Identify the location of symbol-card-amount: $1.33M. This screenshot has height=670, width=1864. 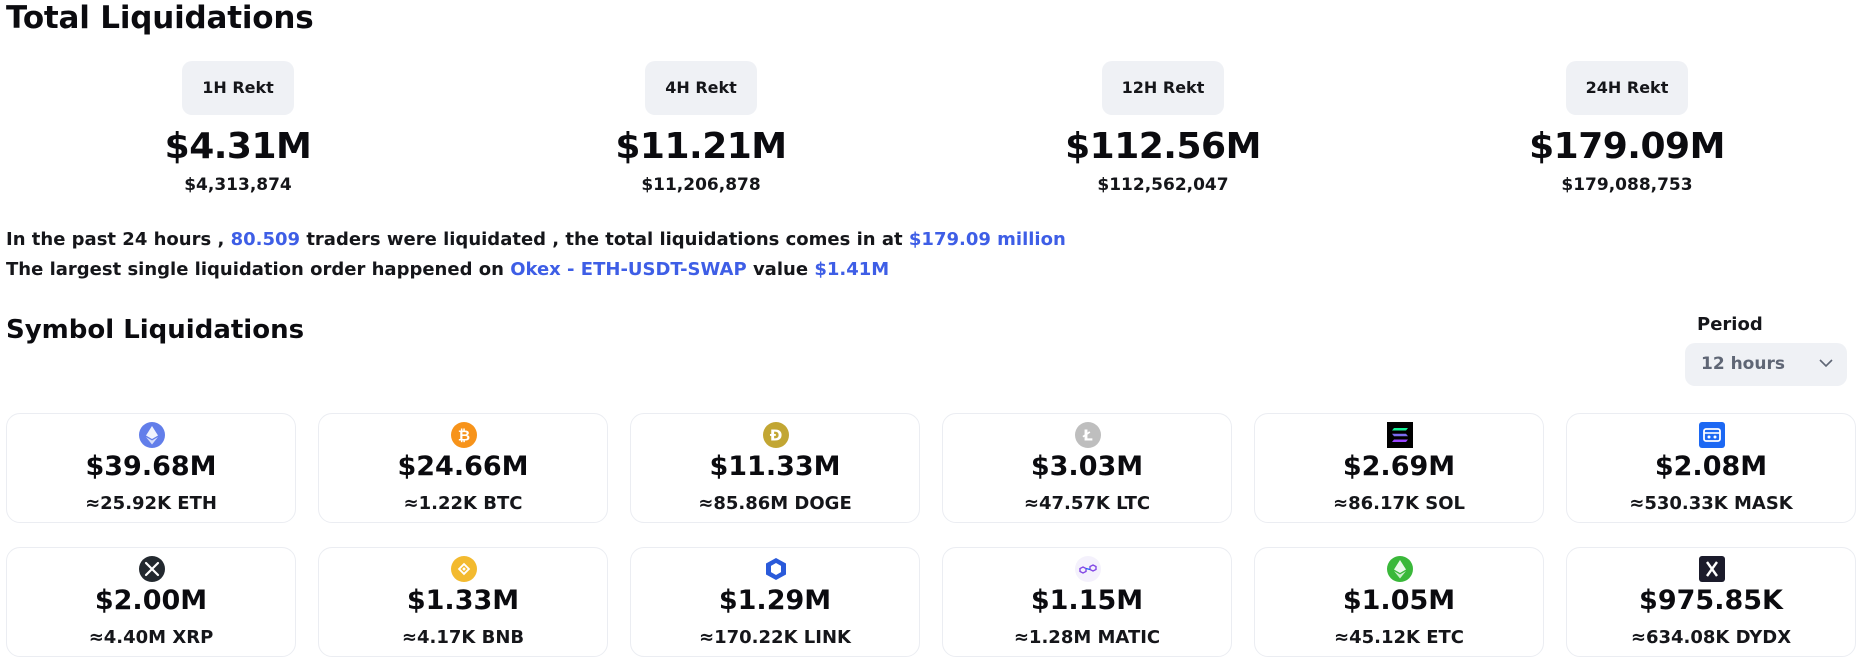
(463, 600).